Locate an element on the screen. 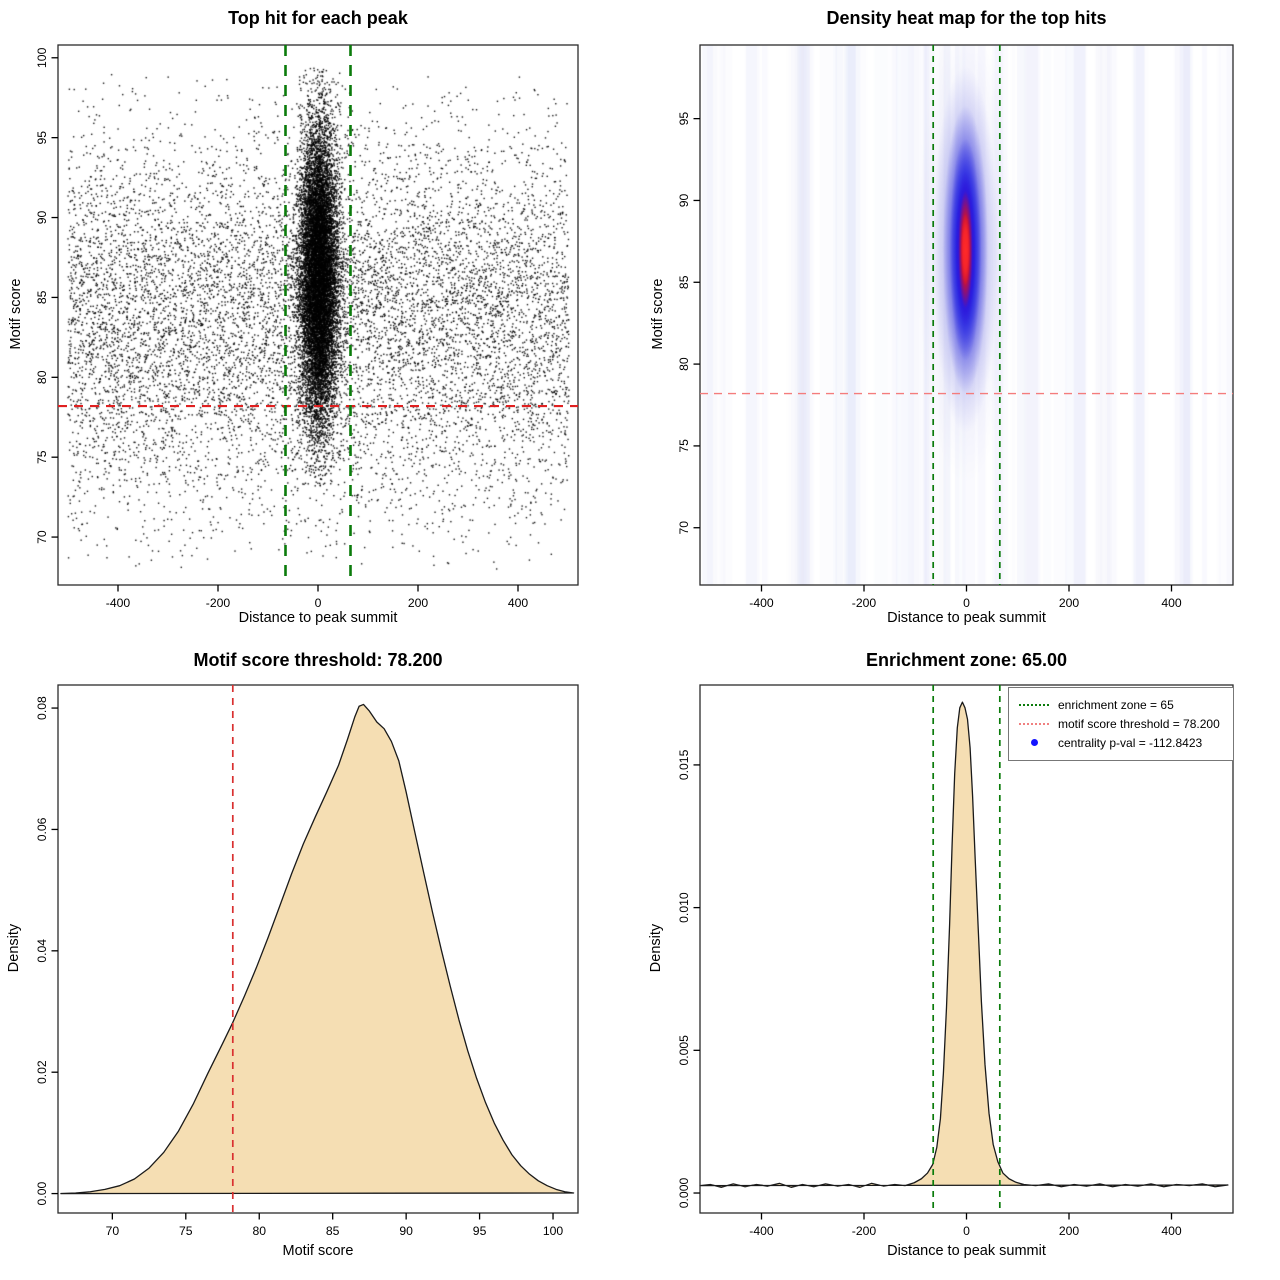 The height and width of the screenshot is (1280, 1280). y-axis-density-heatmap: 70 75 80 85 90 95 is located at coordinates (688, 323).